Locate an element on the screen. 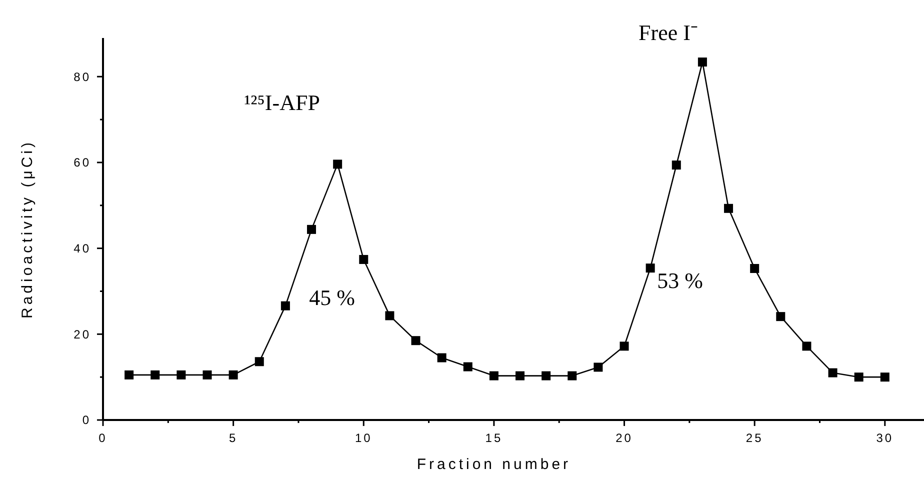 The height and width of the screenshot is (481, 924). x-axis-title: Fraction number is located at coordinates (494, 464).